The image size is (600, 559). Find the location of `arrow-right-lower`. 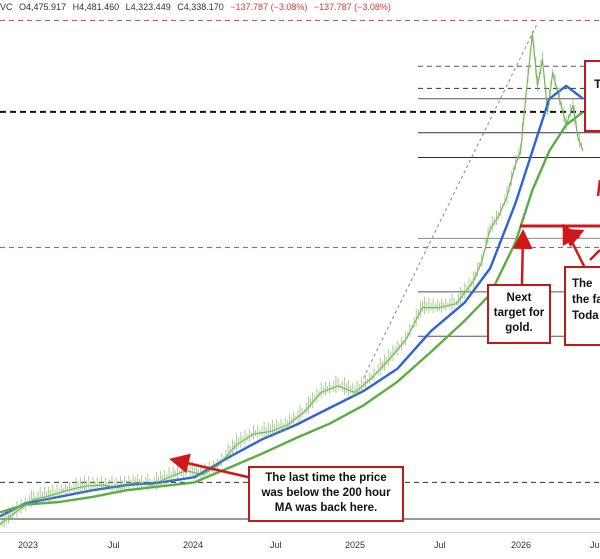

arrow-right-lower is located at coordinates (594, 255).